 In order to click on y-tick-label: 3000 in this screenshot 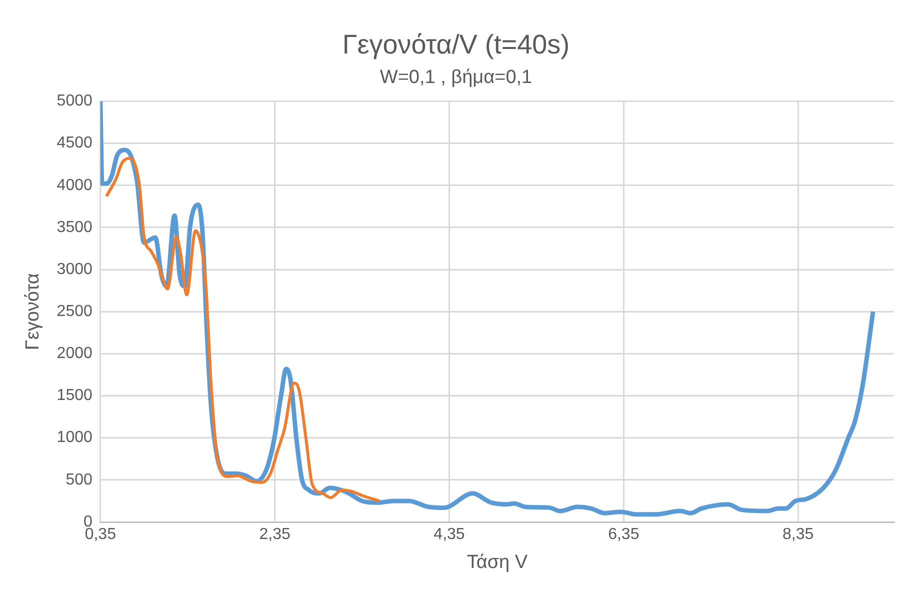, I will do `click(74, 269)`.